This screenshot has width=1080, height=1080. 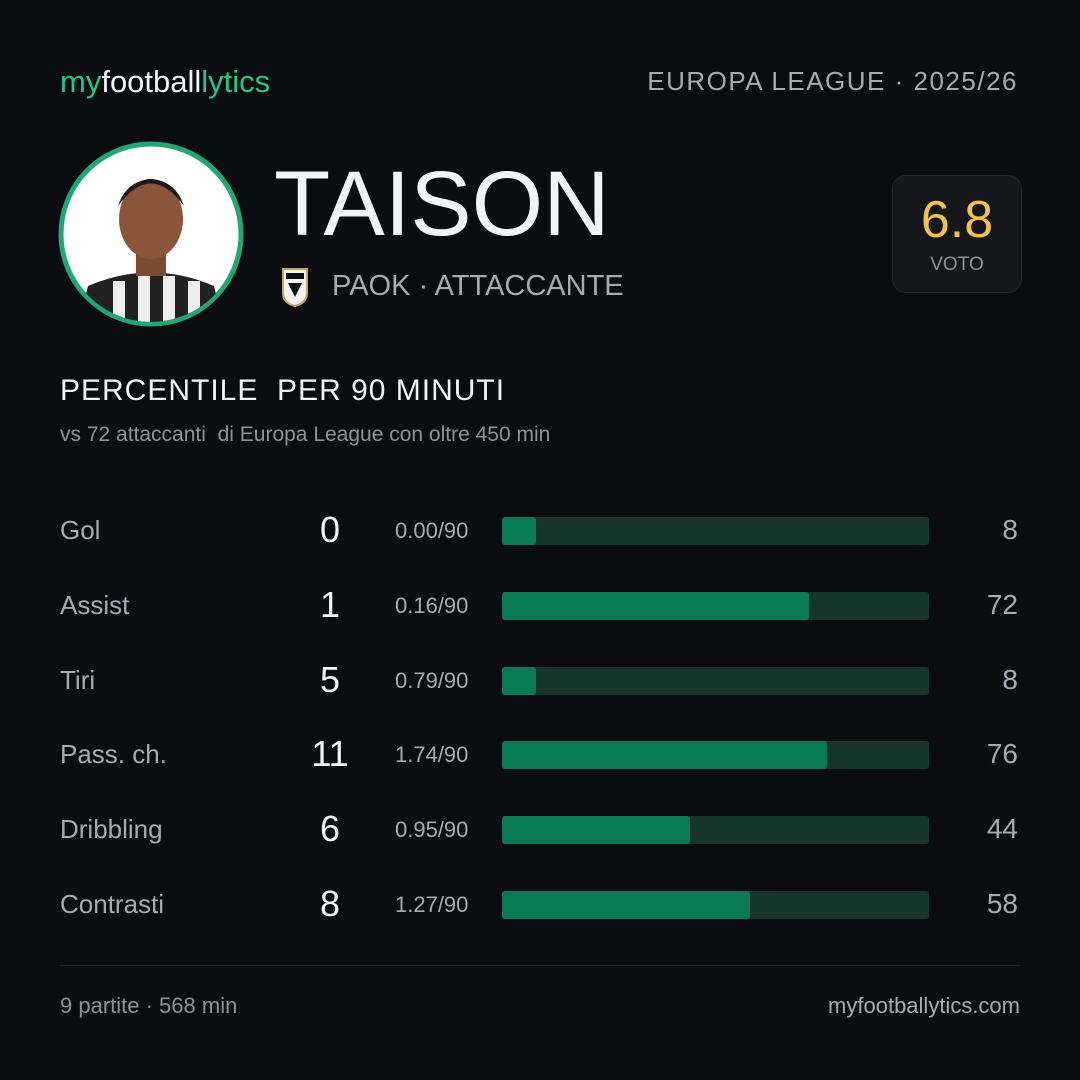 I want to click on stat-percentile: 72, so click(x=1002, y=604).